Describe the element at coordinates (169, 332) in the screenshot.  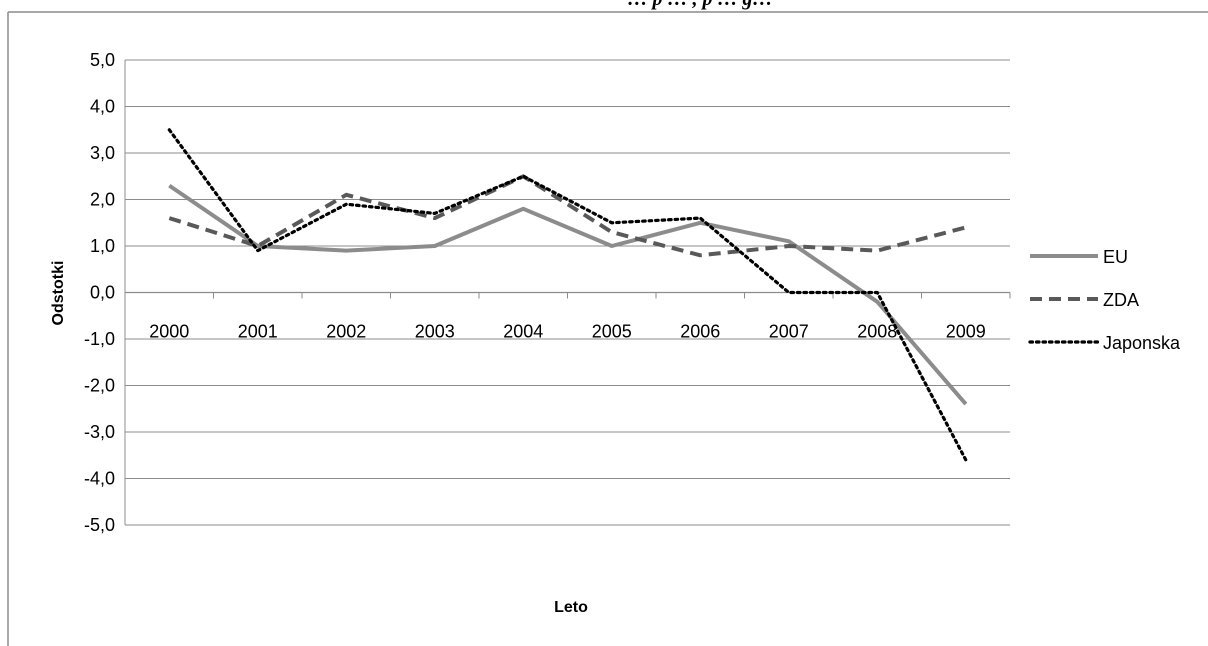
I see `x-tick-label: 2000` at that location.